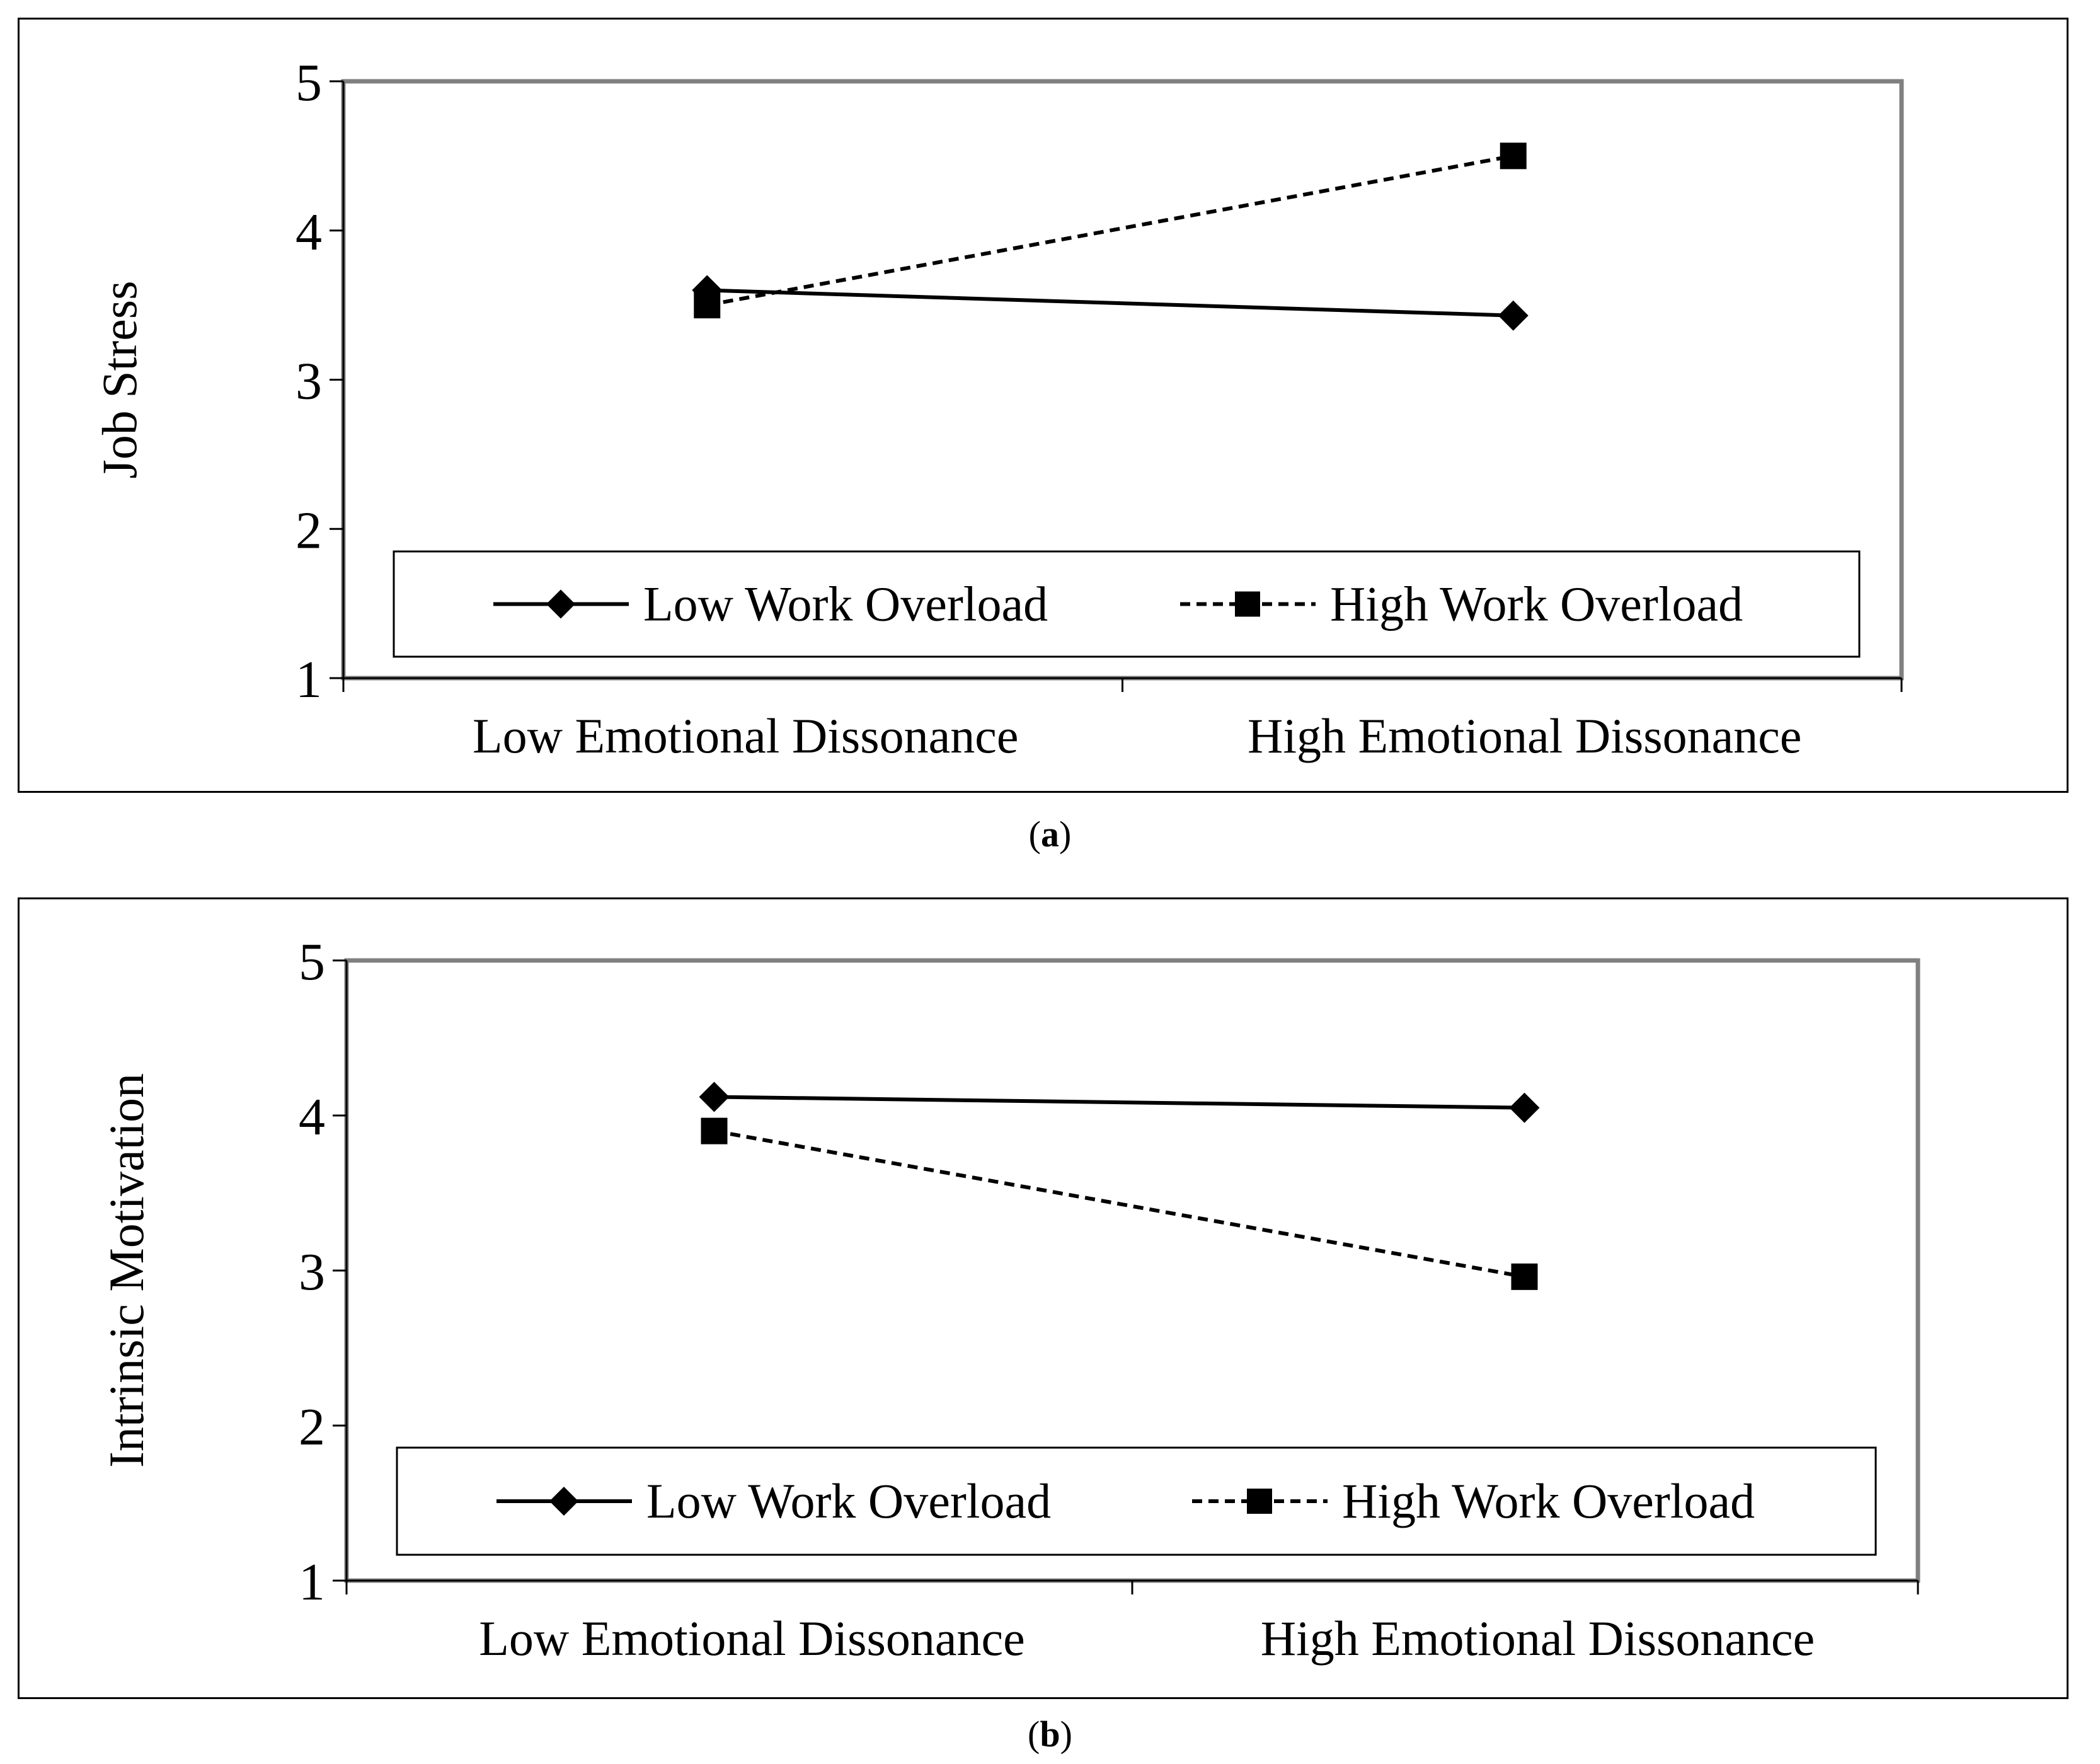 The height and width of the screenshot is (1764, 2100). I want to click on y-axis-label: Job Stress, so click(119, 379).